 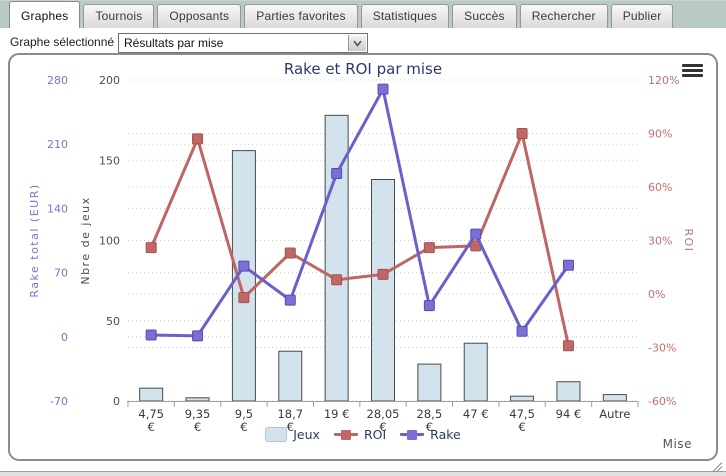 What do you see at coordinates (412, 434) in the screenshot?
I see `legend-swatch-rake` at bounding box center [412, 434].